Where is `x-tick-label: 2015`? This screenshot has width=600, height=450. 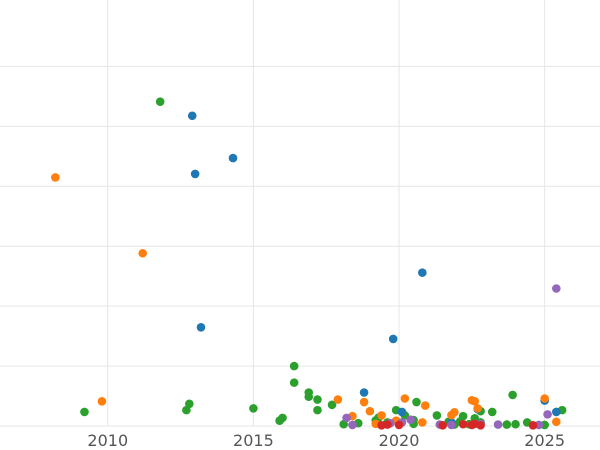
x-tick-label: 2015 is located at coordinates (253, 440).